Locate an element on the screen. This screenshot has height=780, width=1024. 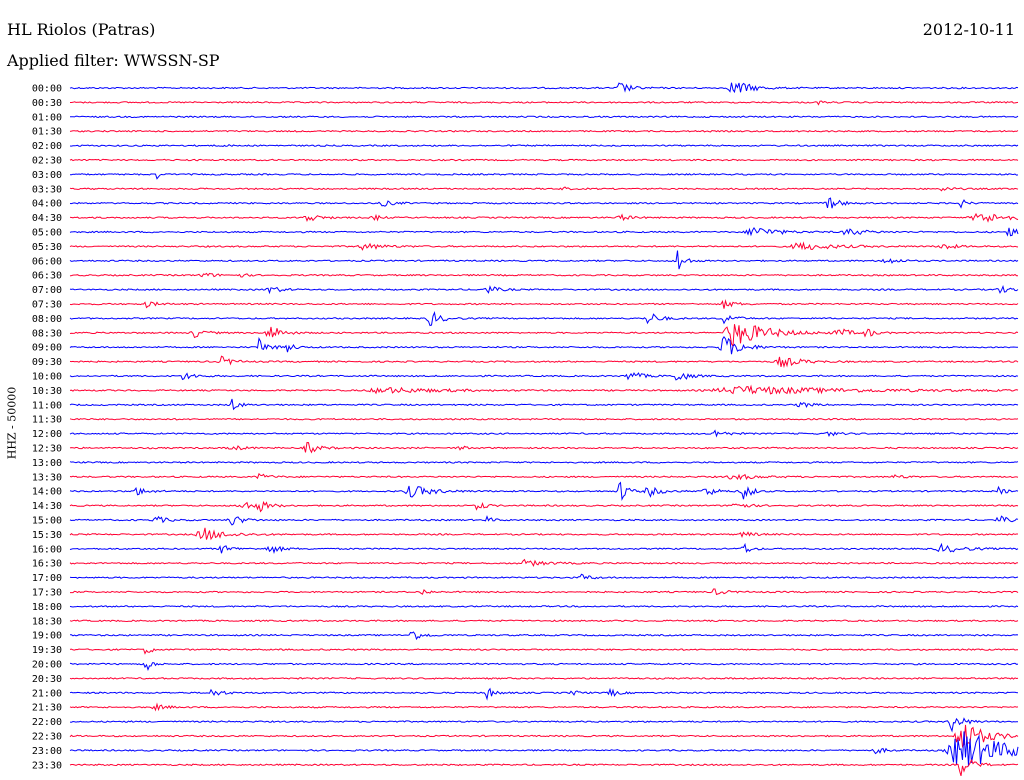
time-tick-label: 13:30 is located at coordinates (47, 477).